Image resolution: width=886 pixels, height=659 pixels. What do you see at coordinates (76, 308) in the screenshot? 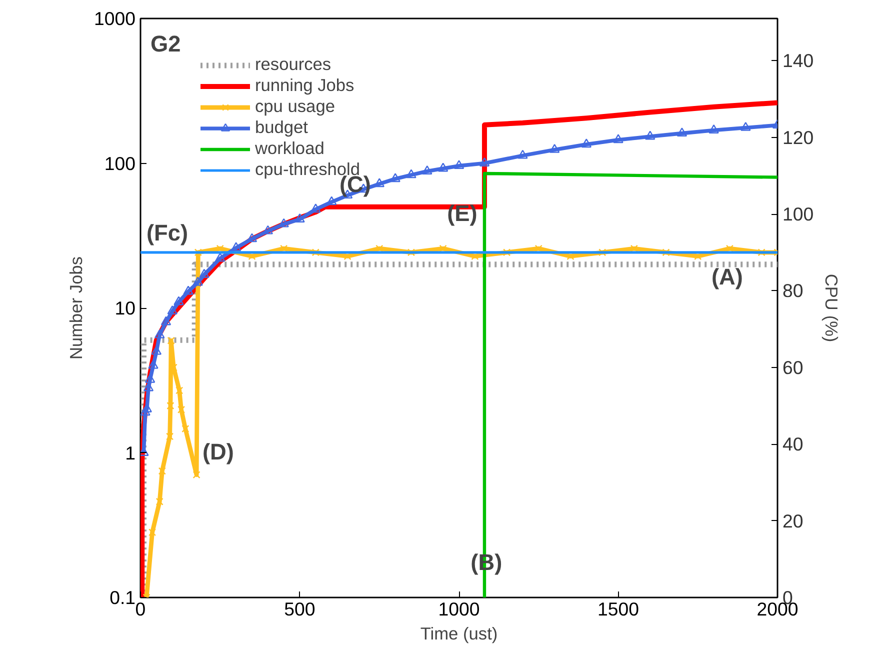
I see `y-axis-title: Number Jobs` at bounding box center [76, 308].